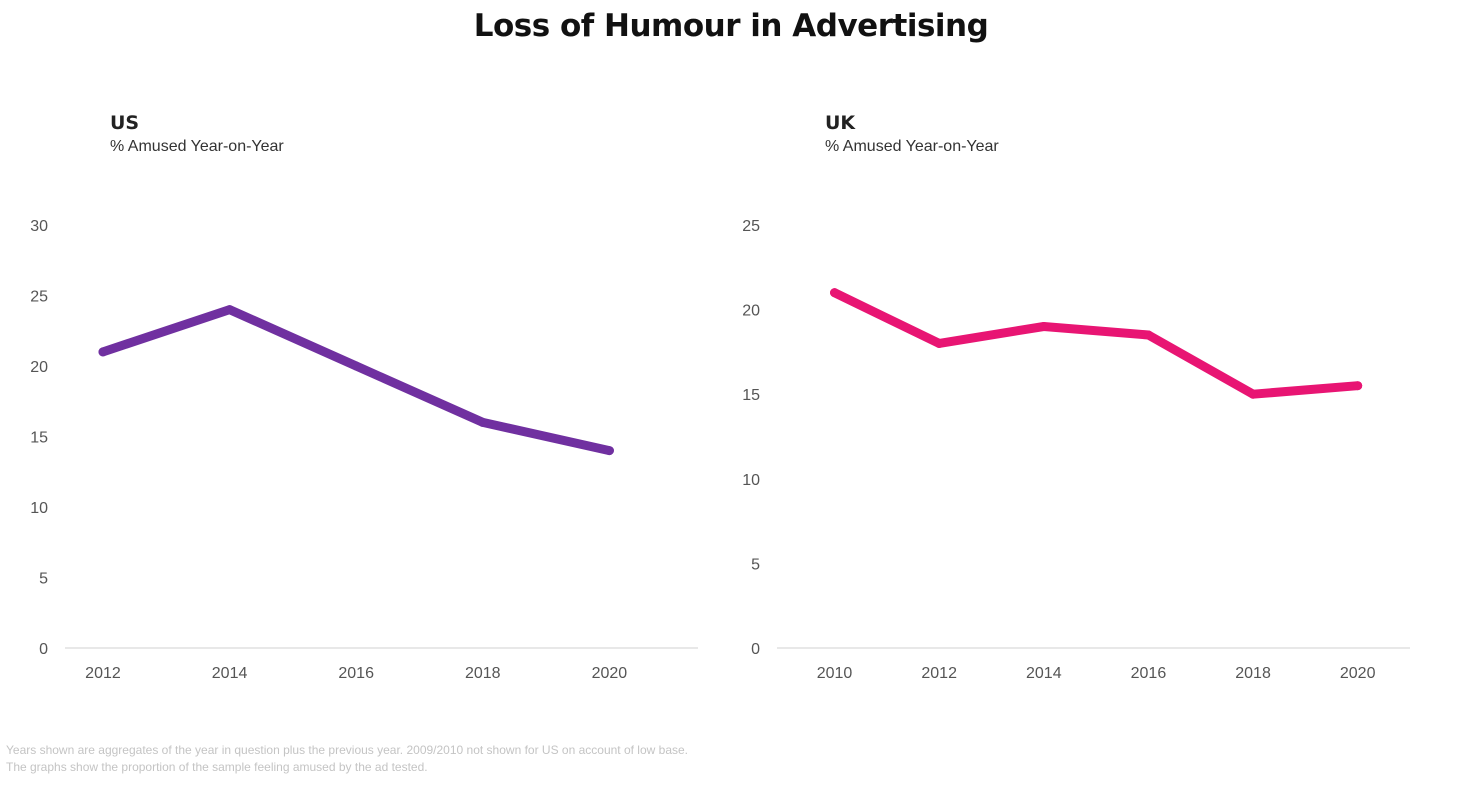 The width and height of the screenshot is (1462, 789). I want to click on us-x-tick-label: 2020, so click(610, 673).